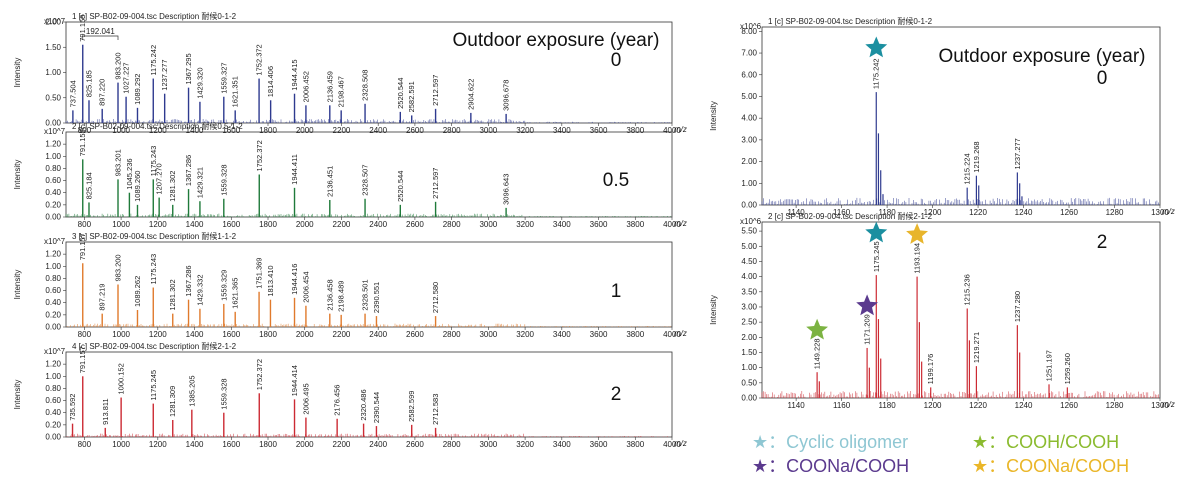 The height and width of the screenshot is (480, 1184). I want to click on peak-label: 2712.583, so click(435, 409).